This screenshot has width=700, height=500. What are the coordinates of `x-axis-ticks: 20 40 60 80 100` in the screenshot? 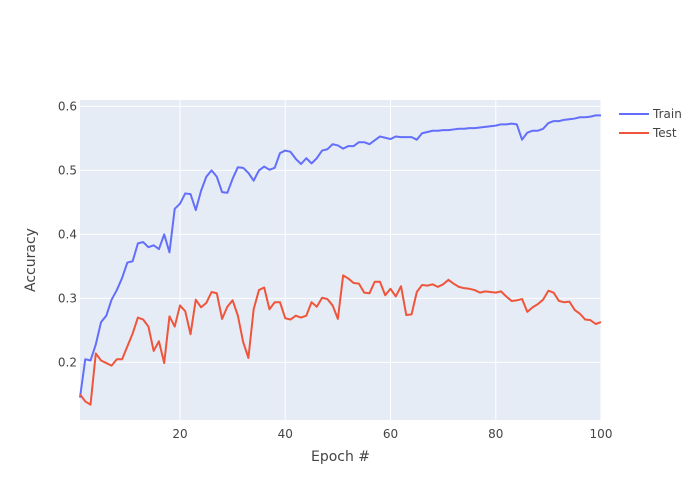 It's located at (392, 434).